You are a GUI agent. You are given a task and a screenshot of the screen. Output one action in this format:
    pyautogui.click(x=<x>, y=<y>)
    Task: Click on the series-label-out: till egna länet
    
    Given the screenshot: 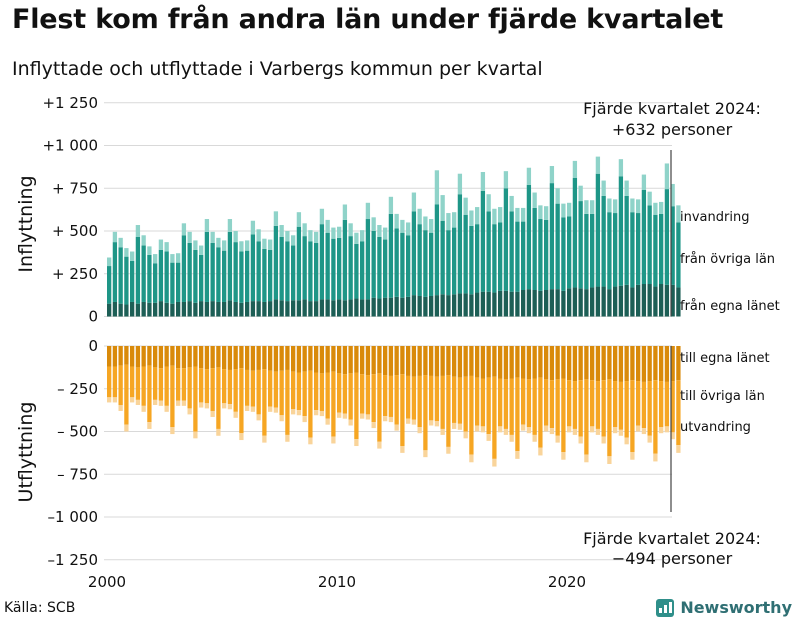 What is the action you would take?
    pyautogui.click(x=725, y=358)
    